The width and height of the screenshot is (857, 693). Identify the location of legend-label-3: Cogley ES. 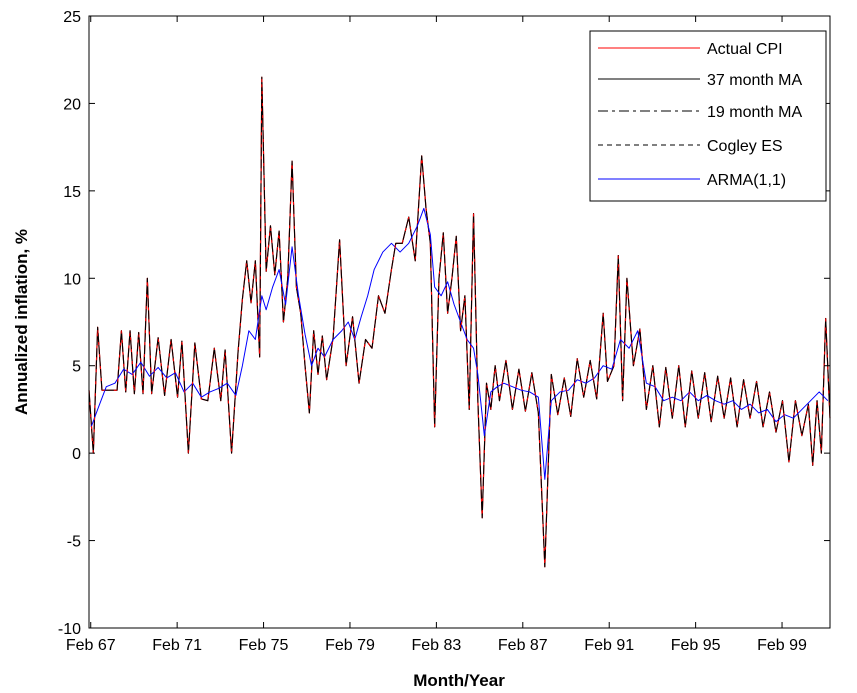
(745, 146).